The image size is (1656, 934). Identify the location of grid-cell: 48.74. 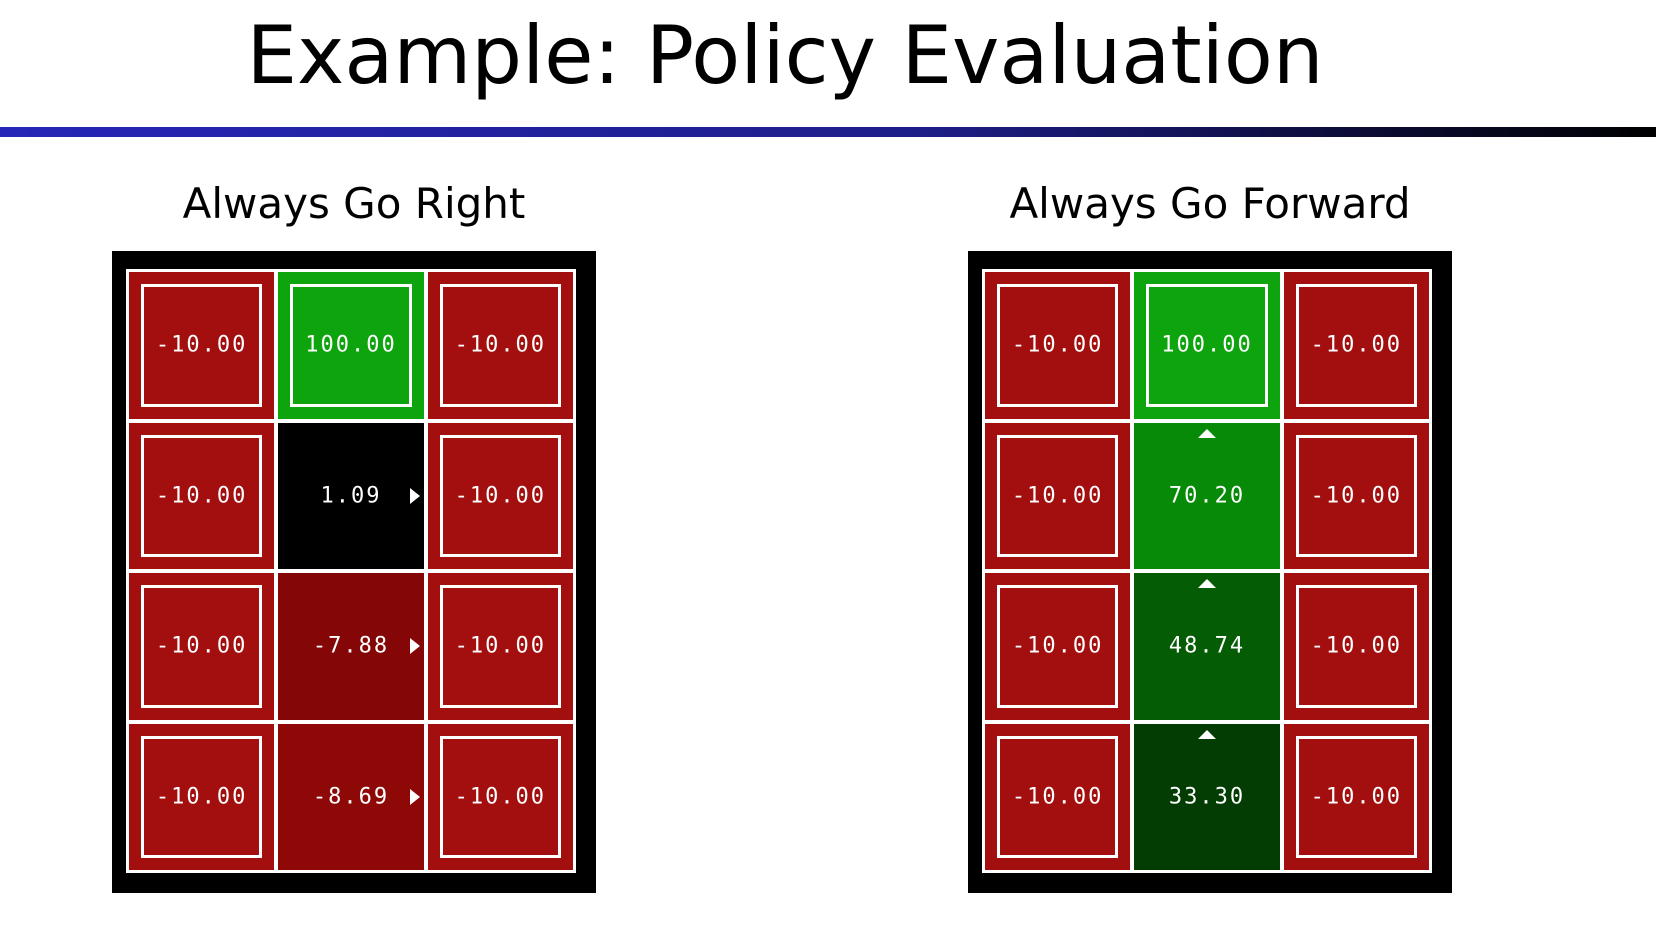
(1207, 646).